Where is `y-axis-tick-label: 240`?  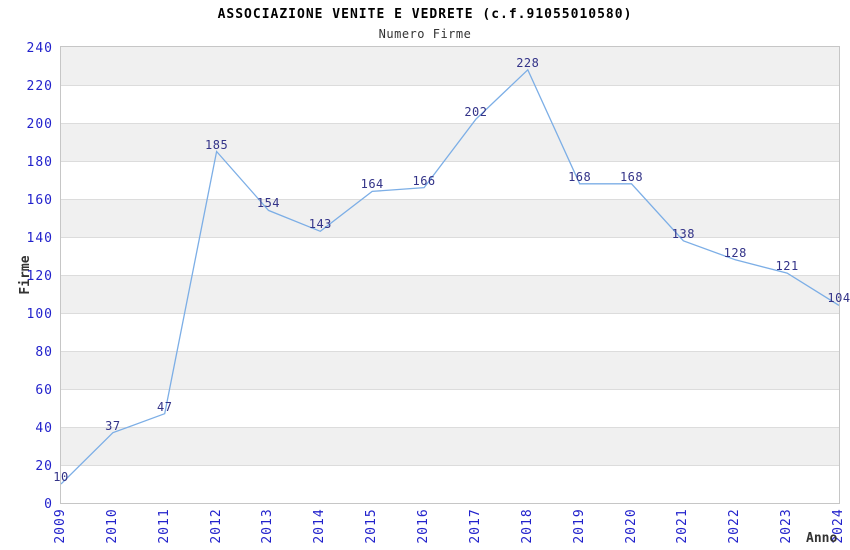
y-axis-tick-label: 240 is located at coordinates (39, 48).